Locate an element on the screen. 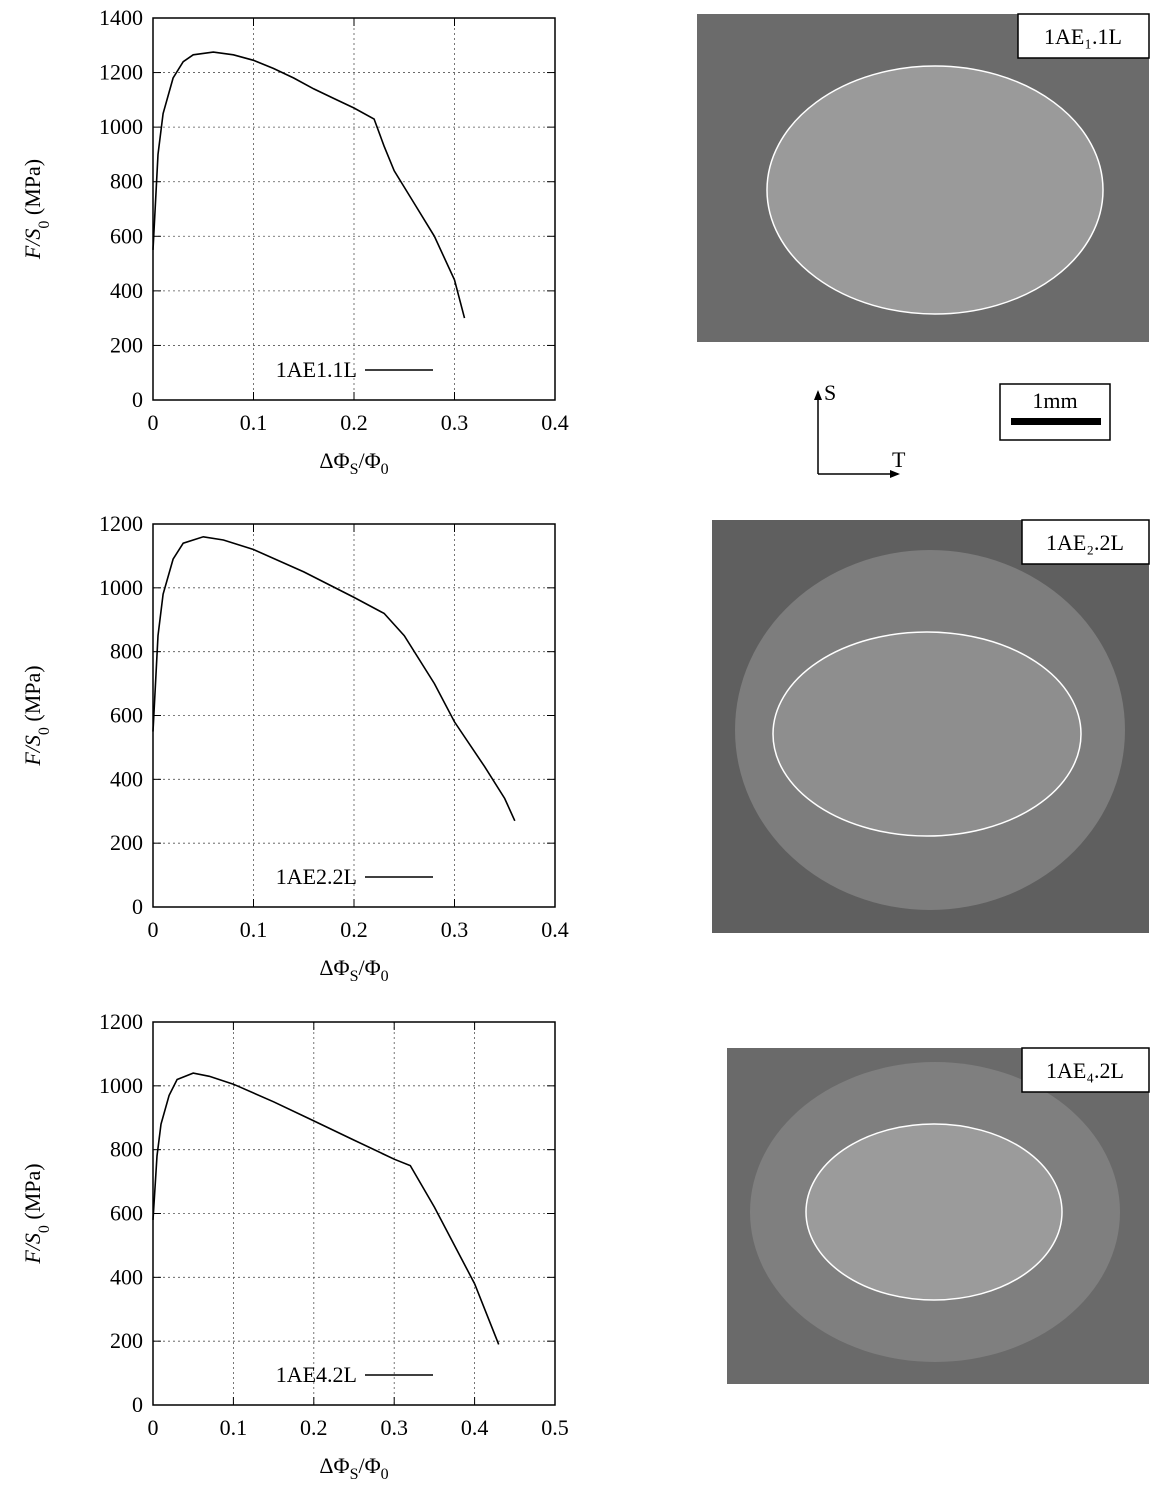 The width and height of the screenshot is (1150, 1490). scale-bar: 1mm is located at coordinates (1055, 412).